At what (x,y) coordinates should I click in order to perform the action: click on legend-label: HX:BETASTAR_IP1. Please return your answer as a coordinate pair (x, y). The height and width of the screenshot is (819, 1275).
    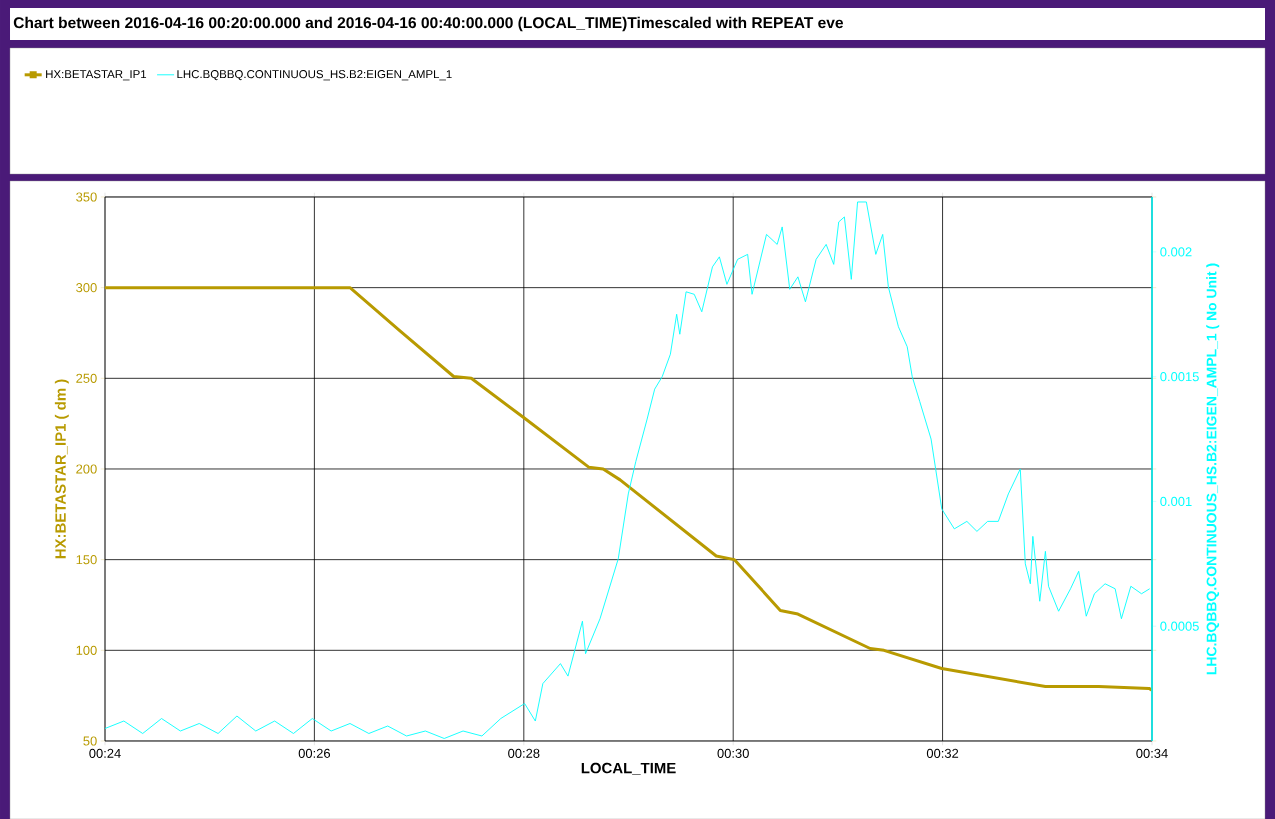
    Looking at the image, I should click on (96, 75).